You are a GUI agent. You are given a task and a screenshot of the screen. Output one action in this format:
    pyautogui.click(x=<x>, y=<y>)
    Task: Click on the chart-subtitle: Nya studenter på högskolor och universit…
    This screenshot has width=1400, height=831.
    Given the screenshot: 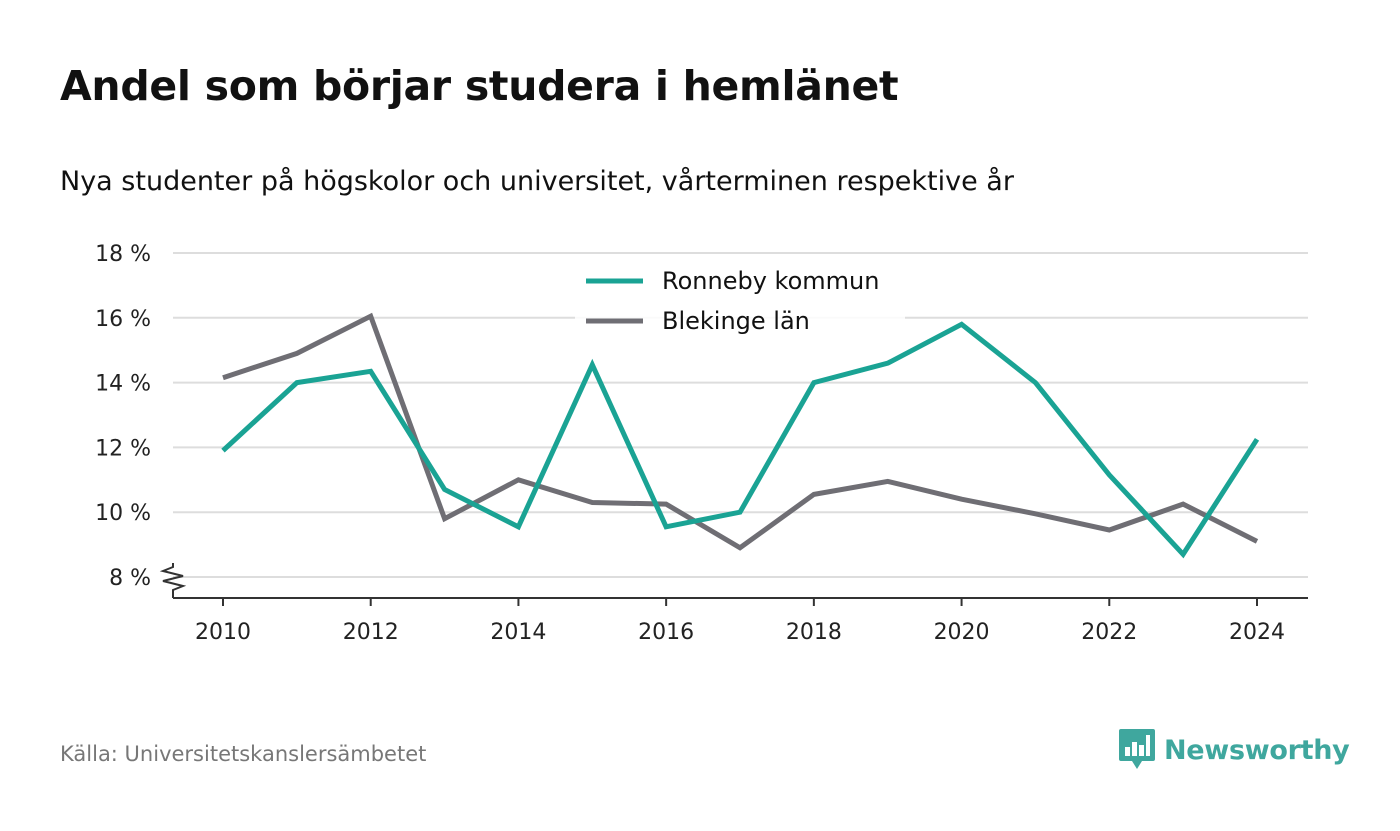 What is the action you would take?
    pyautogui.click(x=537, y=181)
    